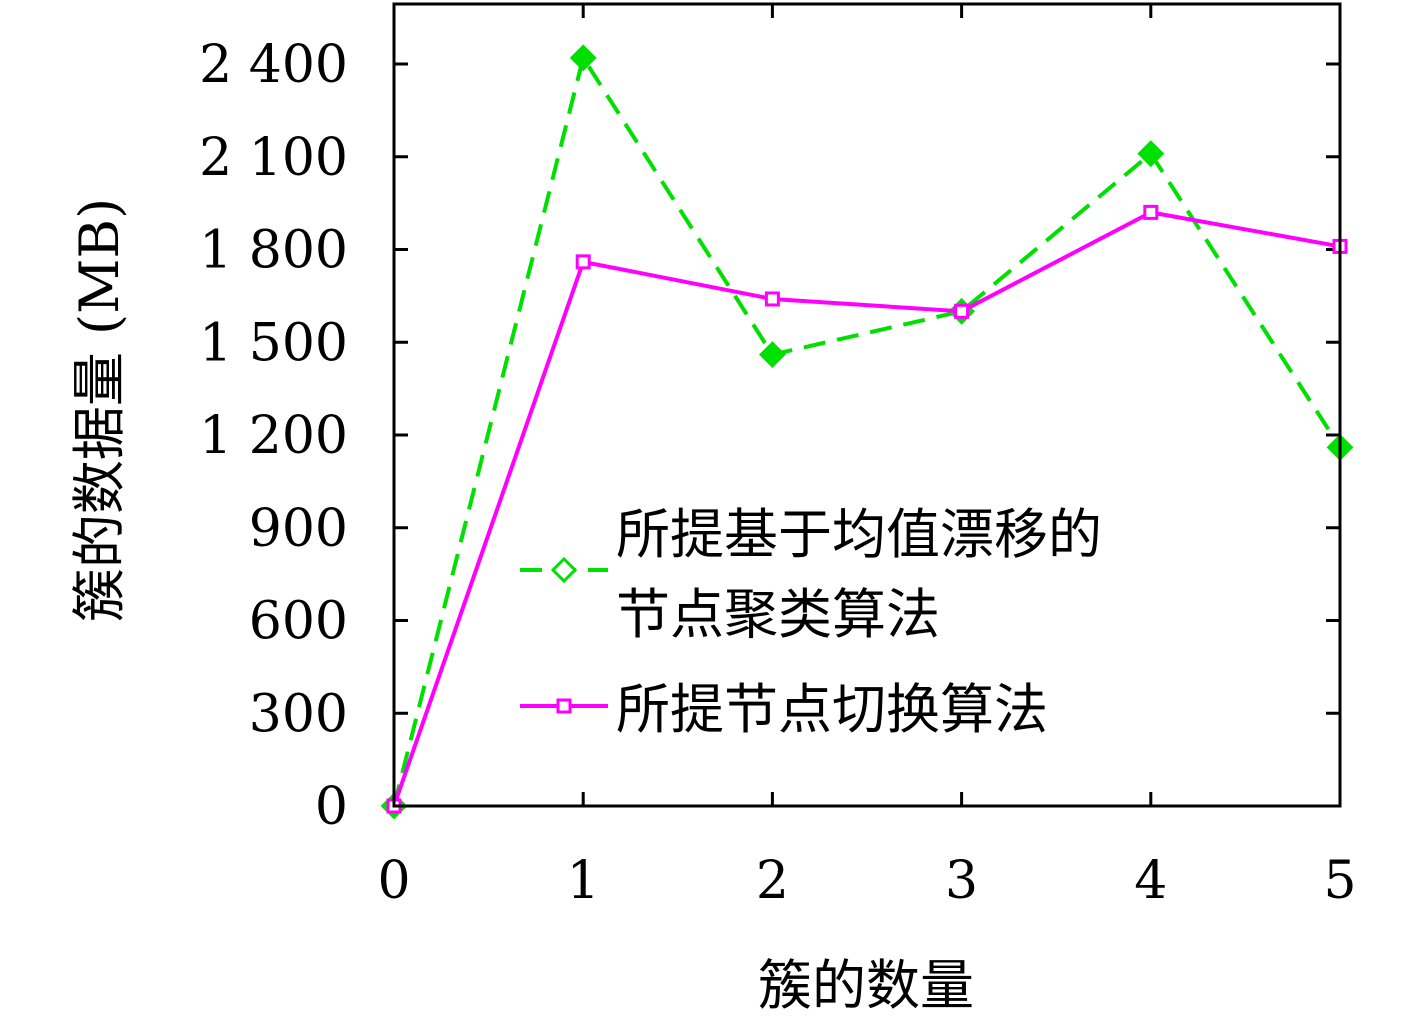 The height and width of the screenshot is (1017, 1417). I want to click on y-tick-label: 2 100, so click(273, 158).